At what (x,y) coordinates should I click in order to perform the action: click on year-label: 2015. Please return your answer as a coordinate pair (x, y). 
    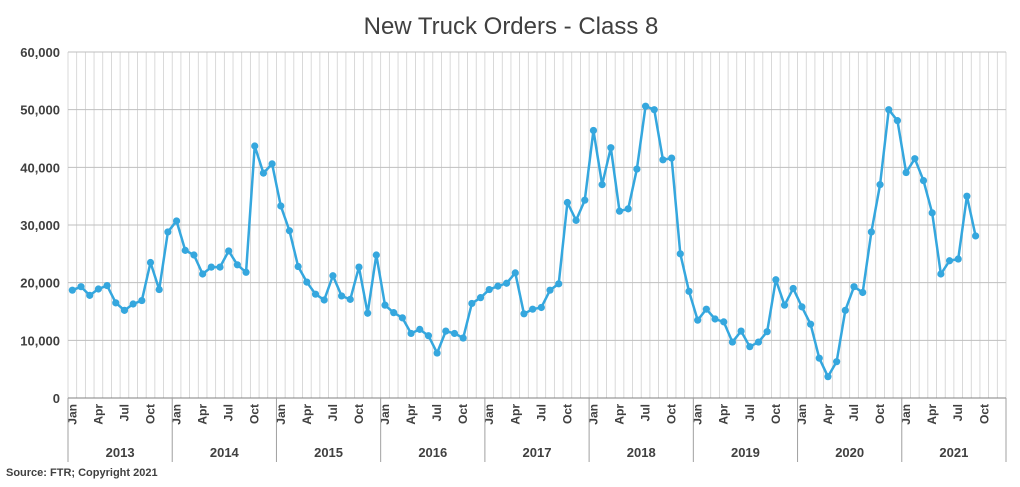
    Looking at the image, I should click on (328, 452).